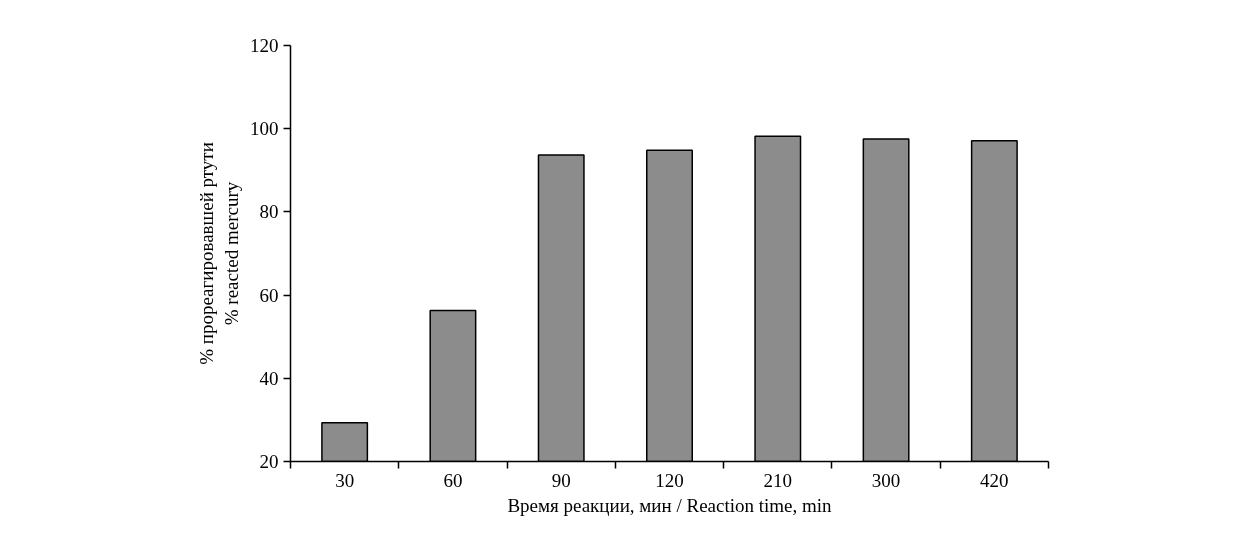  Describe the element at coordinates (269, 295) in the screenshot. I see `y-tick-label: 60` at that location.